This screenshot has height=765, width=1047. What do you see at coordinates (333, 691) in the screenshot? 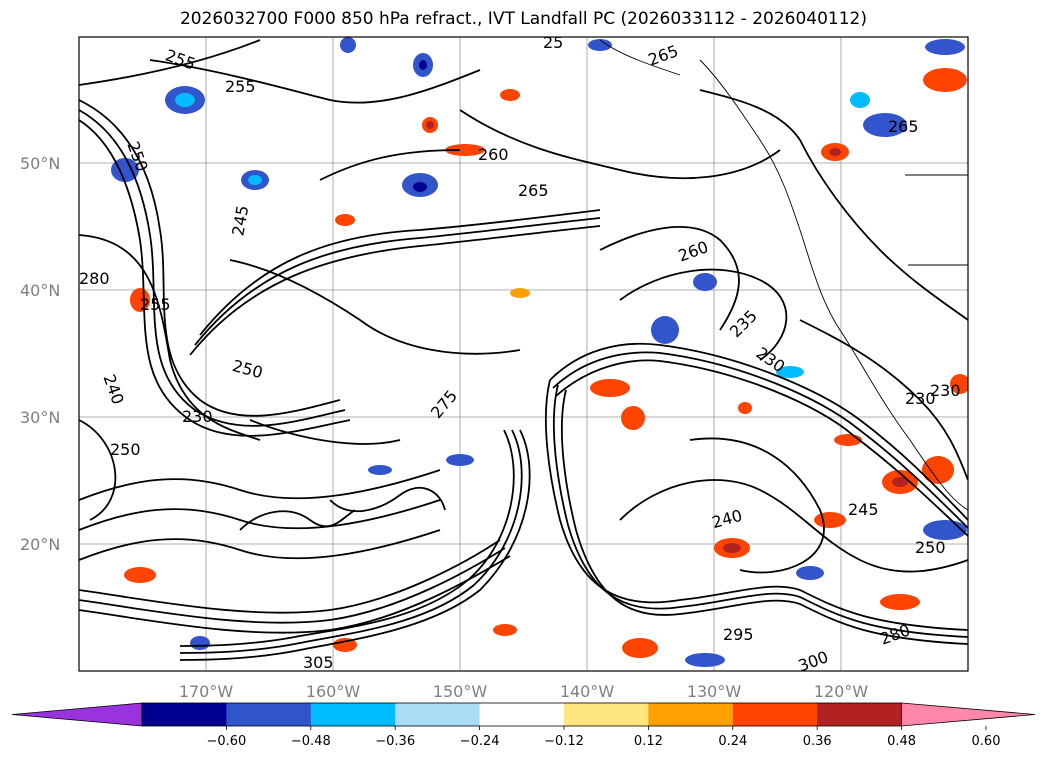
I see `lon-label-160w: 160°W` at bounding box center [333, 691].